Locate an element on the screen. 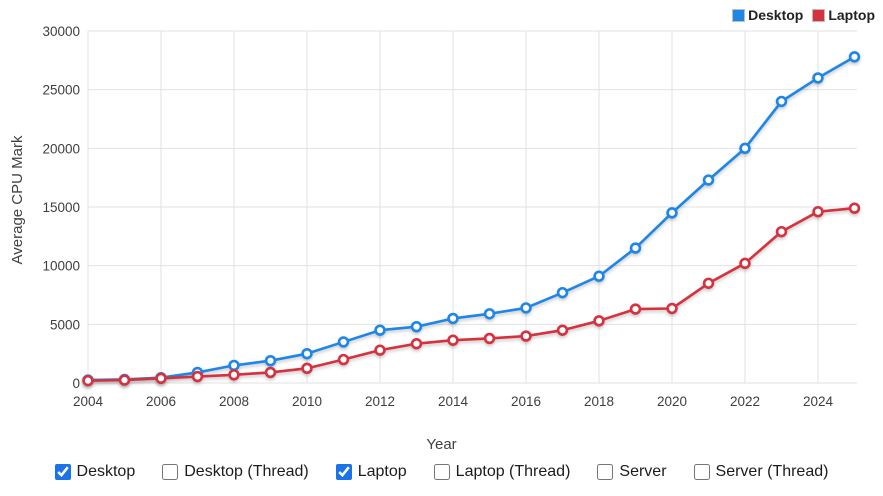 Image resolution: width=883 pixels, height=496 pixels. x-tick-label: 2008 is located at coordinates (234, 401).